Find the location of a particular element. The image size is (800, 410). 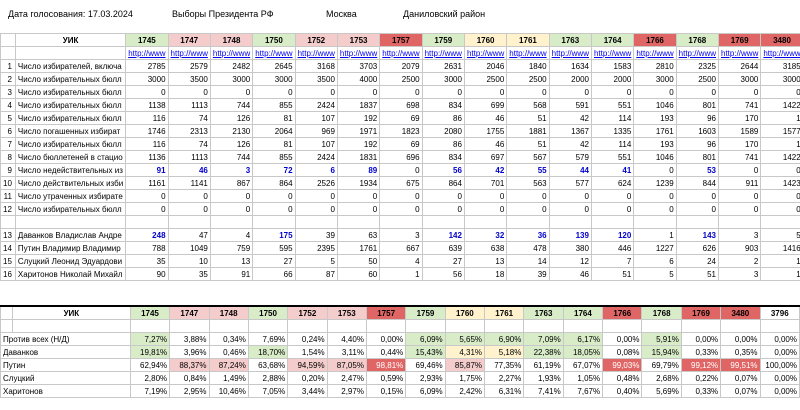

percent-cell: 2,93% is located at coordinates (425, 378).